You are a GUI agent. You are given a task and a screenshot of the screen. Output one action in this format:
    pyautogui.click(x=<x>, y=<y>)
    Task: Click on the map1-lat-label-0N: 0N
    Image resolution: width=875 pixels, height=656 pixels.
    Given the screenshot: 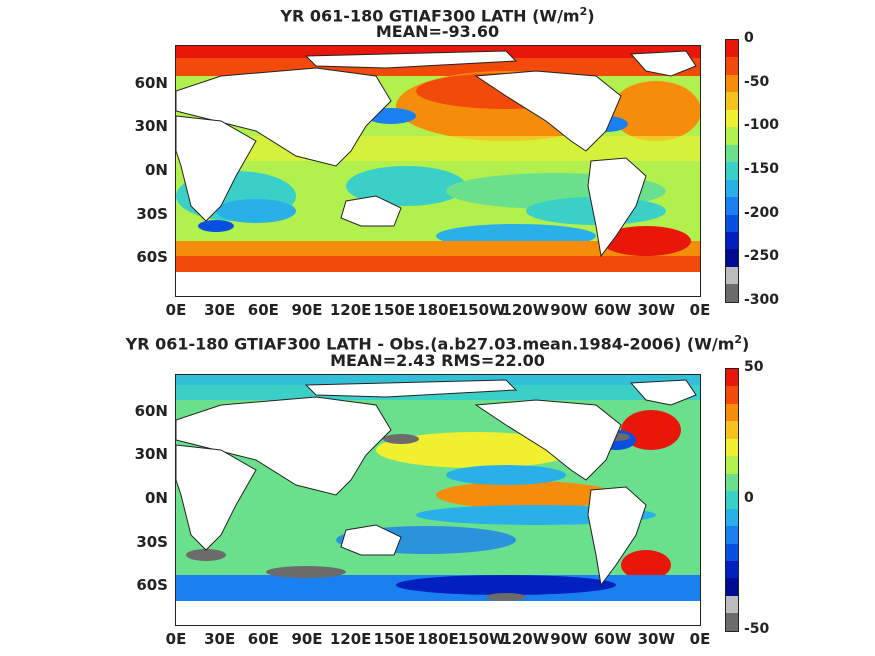 What is the action you would take?
    pyautogui.click(x=156, y=170)
    